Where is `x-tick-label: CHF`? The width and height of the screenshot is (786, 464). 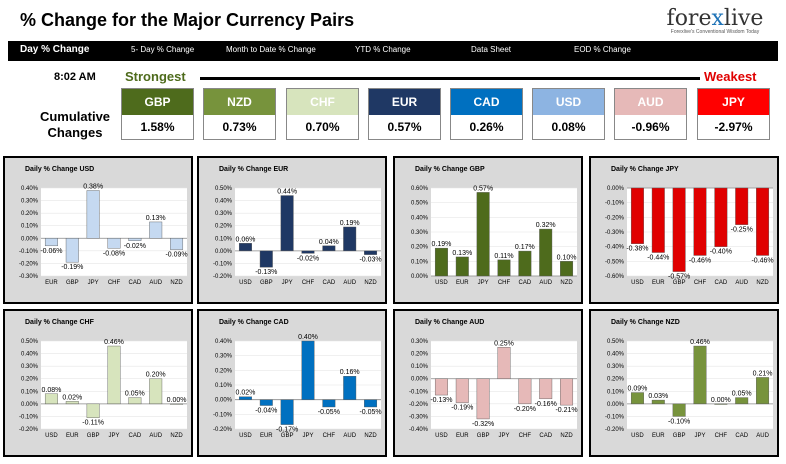
x-tick-label: CHF is located at coordinates (525, 436).